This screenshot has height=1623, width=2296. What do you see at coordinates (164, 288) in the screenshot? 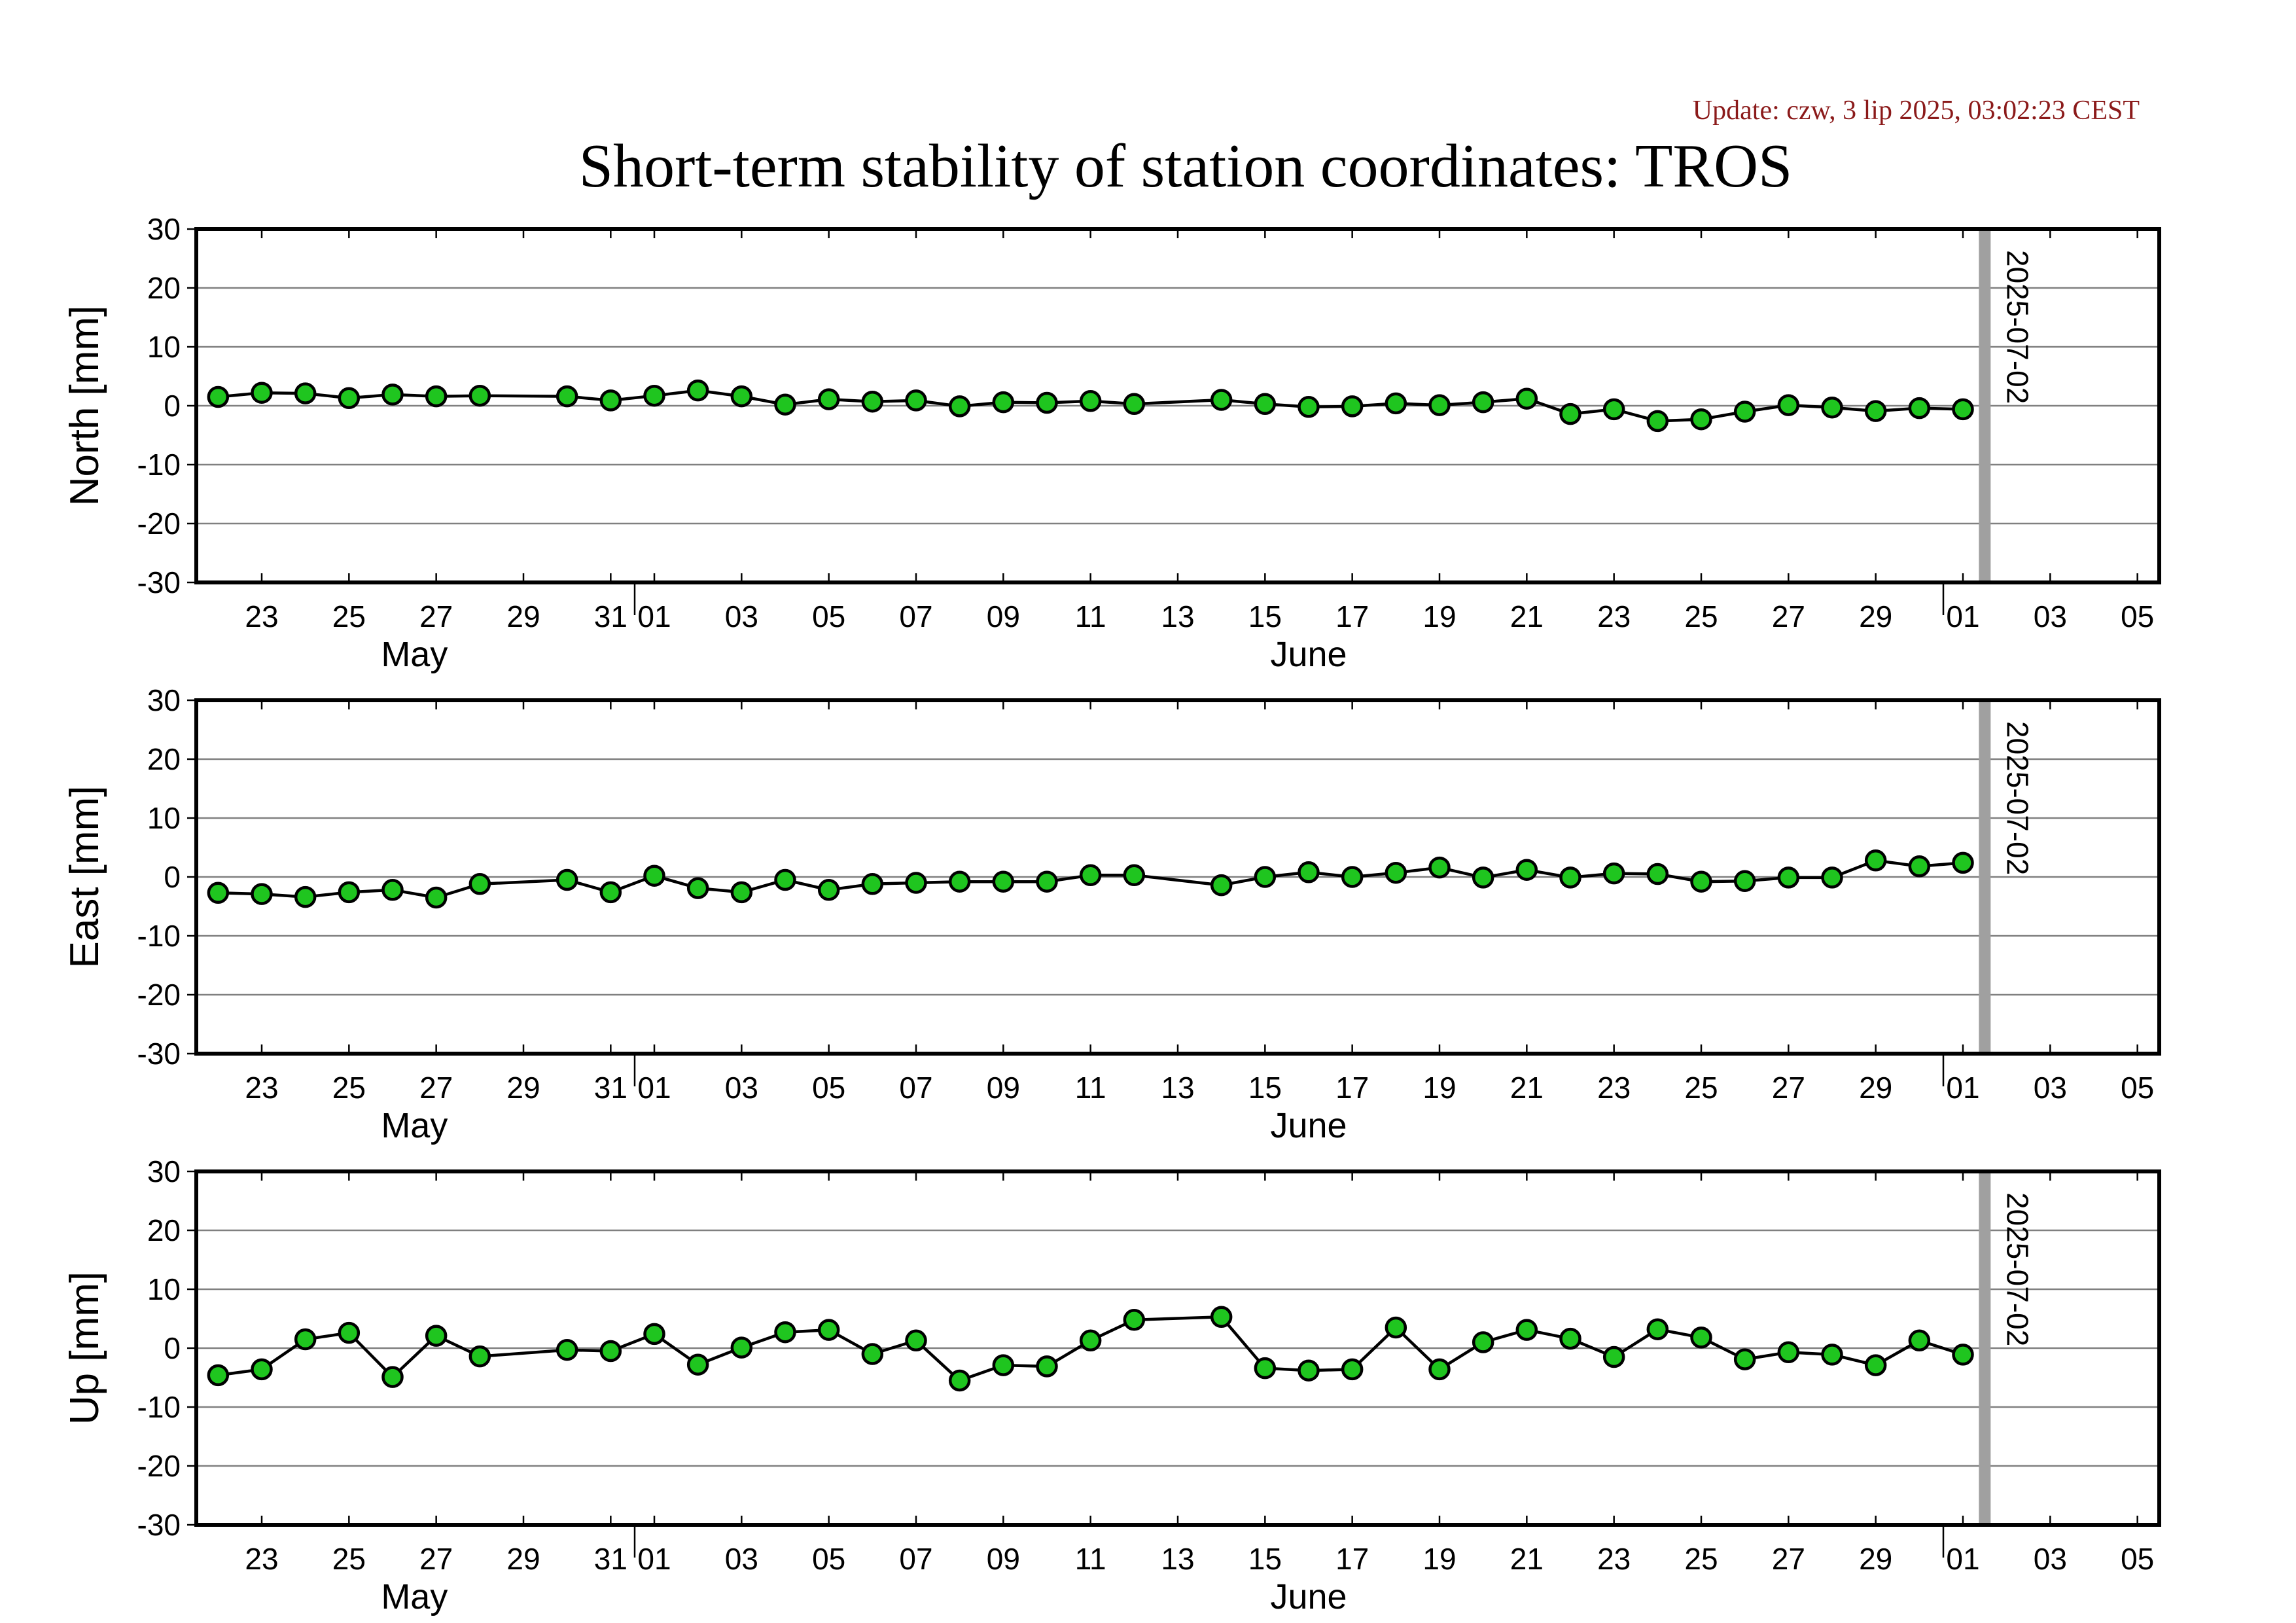
I see `y-tick-label: 20` at bounding box center [164, 288].